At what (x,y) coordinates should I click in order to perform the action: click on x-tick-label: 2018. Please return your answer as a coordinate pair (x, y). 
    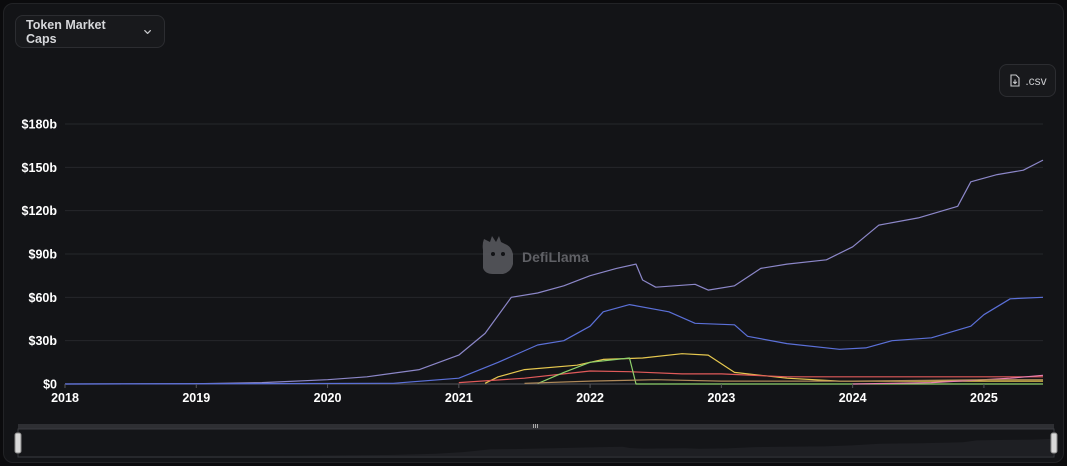
    Looking at the image, I should click on (65, 398).